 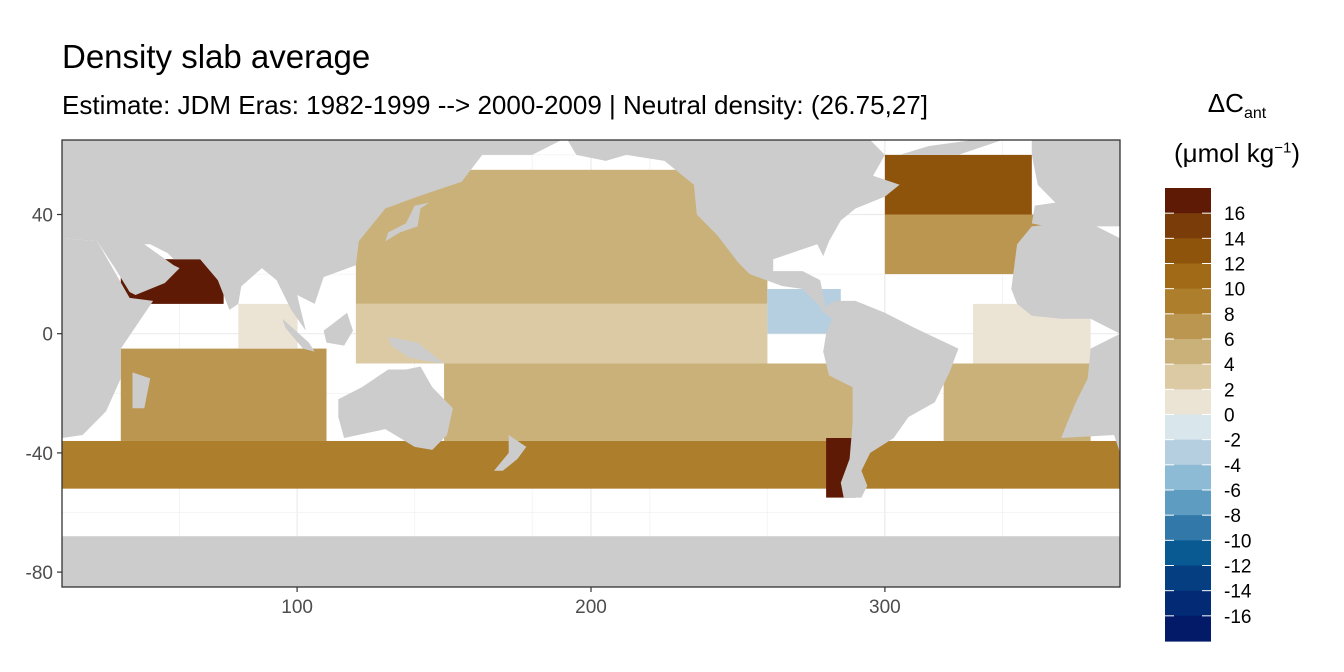 What do you see at coordinates (1065, 338) in the screenshot?
I see `africa-east-land` at bounding box center [1065, 338].